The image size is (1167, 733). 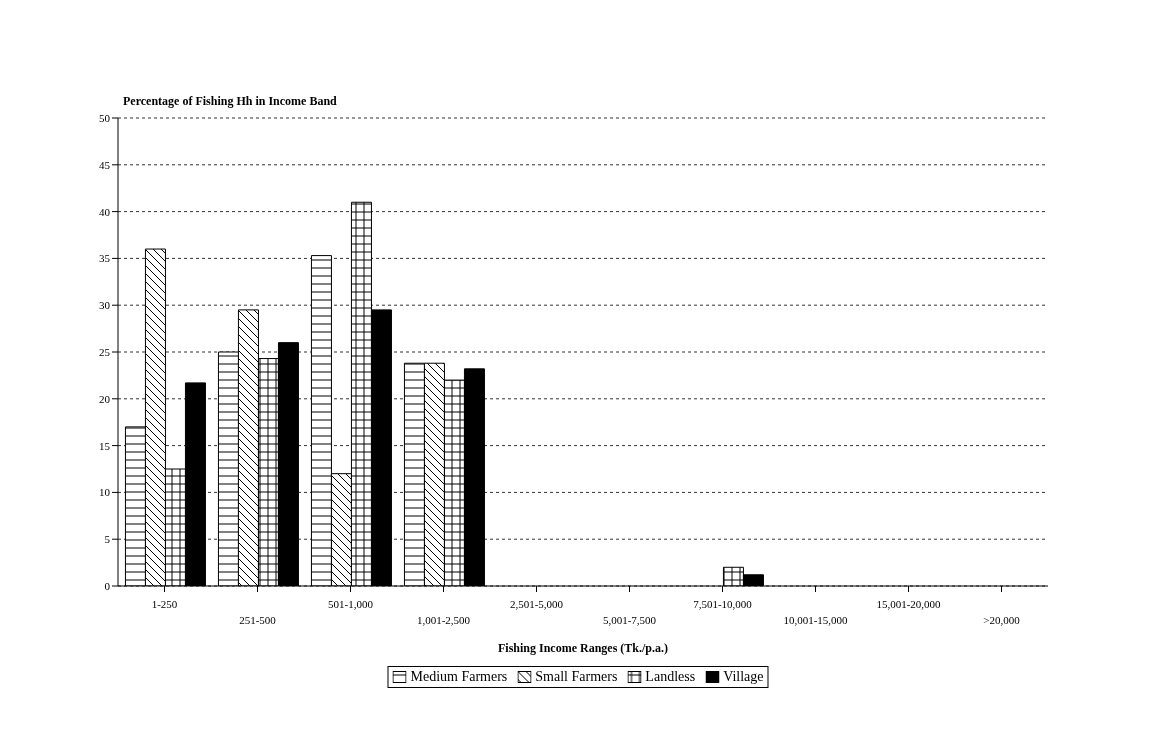 What do you see at coordinates (105, 117) in the screenshot?
I see `y-tick-label: 50` at bounding box center [105, 117].